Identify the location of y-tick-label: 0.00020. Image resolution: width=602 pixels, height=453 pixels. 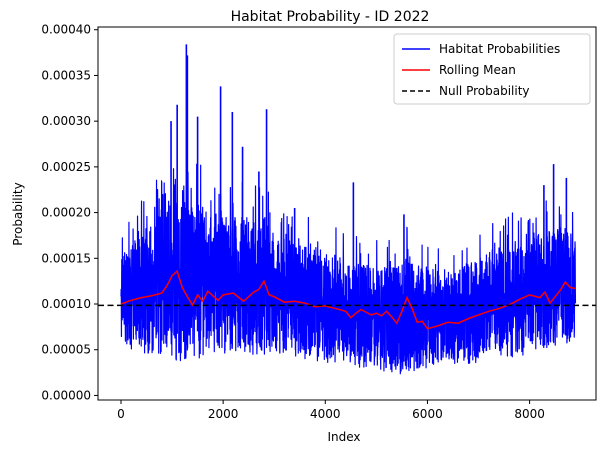
(66, 213).